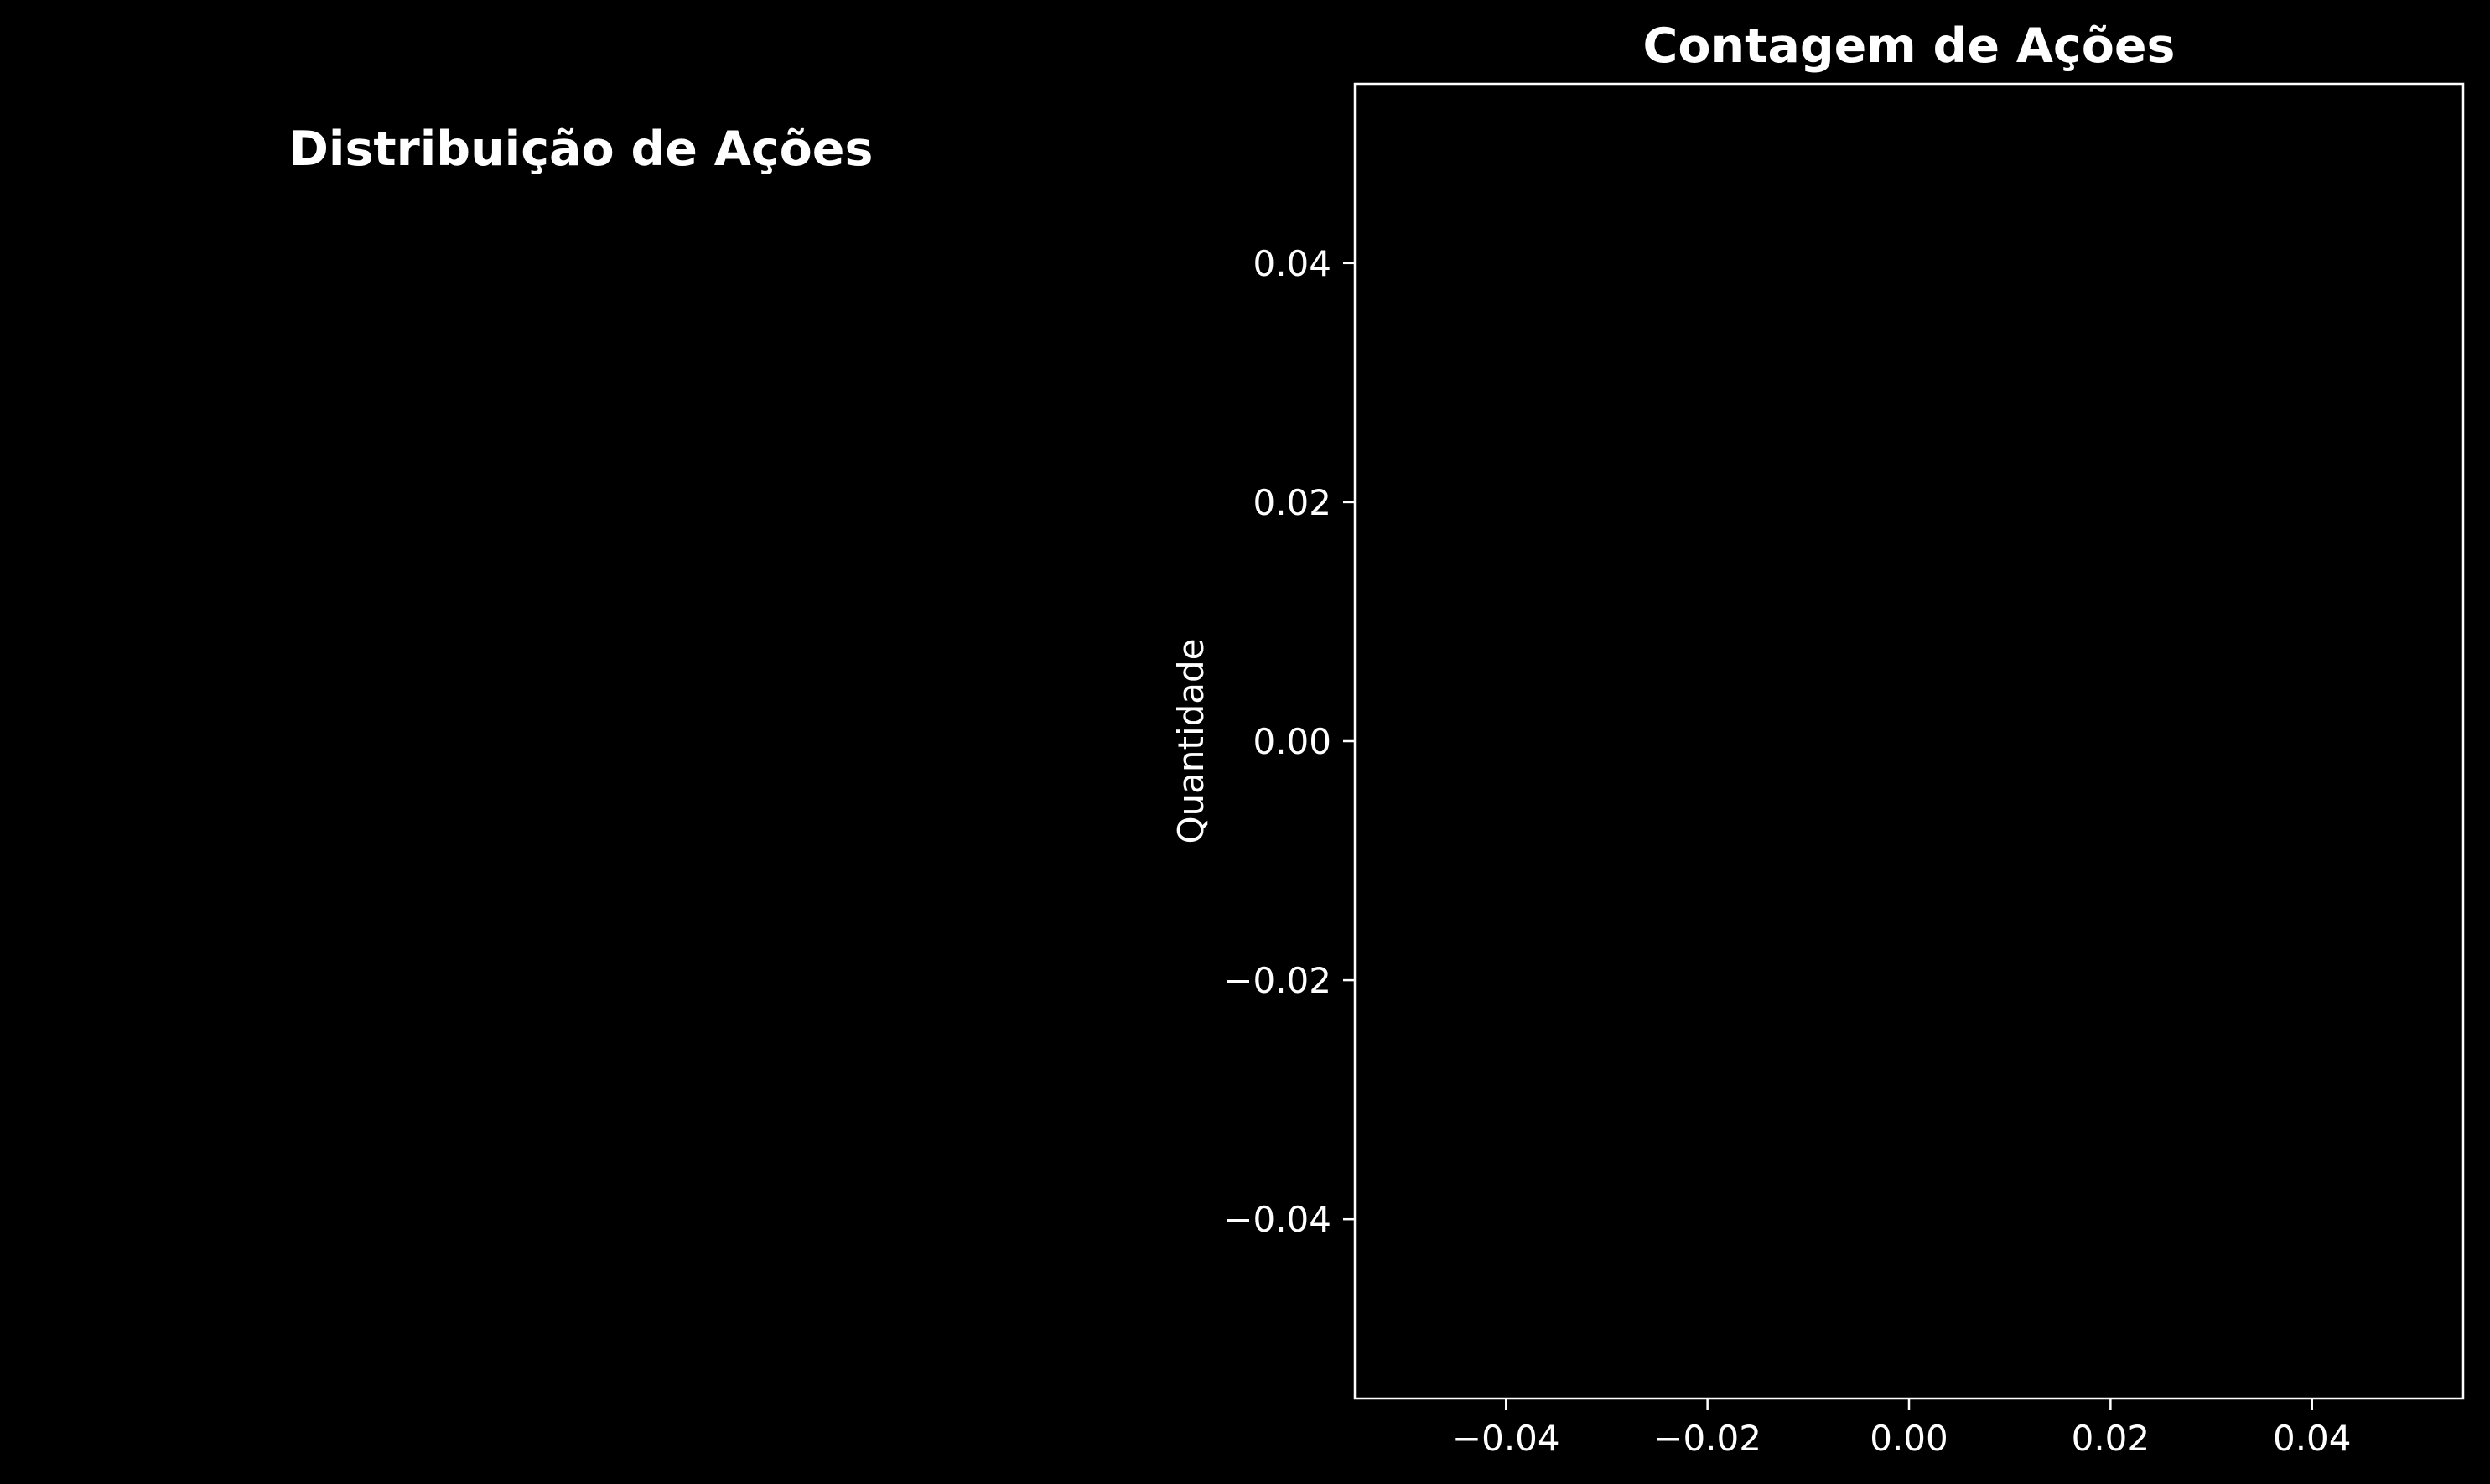  I want to click on x-tick-label: −0.02, so click(1707, 1438).